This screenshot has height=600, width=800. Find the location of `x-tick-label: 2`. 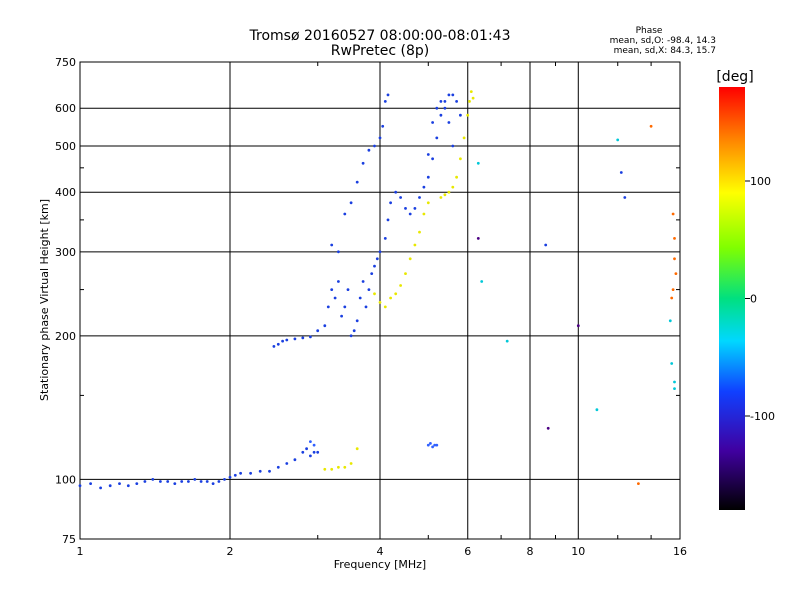

x-tick-label: 2 is located at coordinates (230, 551).